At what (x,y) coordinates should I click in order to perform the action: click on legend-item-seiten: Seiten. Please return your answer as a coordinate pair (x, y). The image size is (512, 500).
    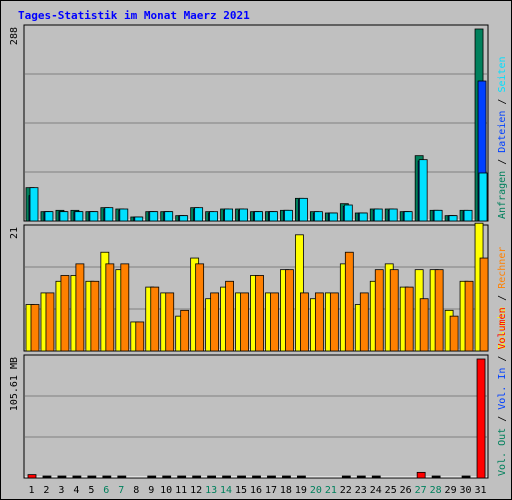
    Looking at the image, I should click on (502, 74).